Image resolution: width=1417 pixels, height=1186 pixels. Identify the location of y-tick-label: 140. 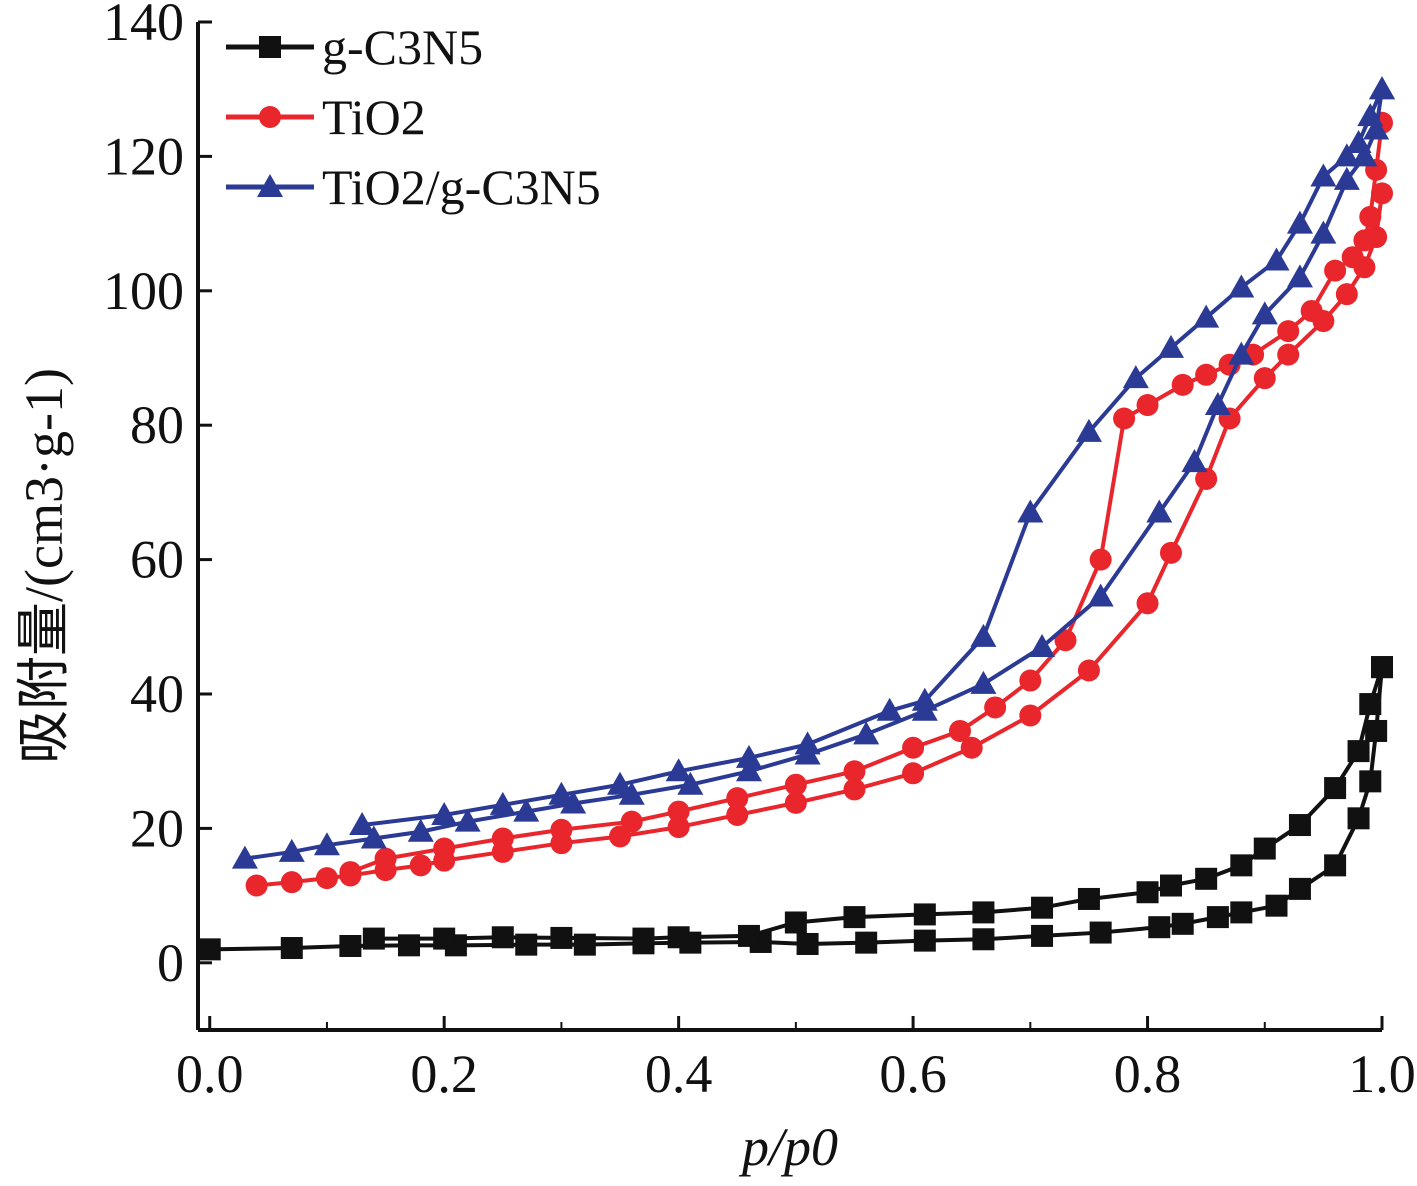
(143, 26).